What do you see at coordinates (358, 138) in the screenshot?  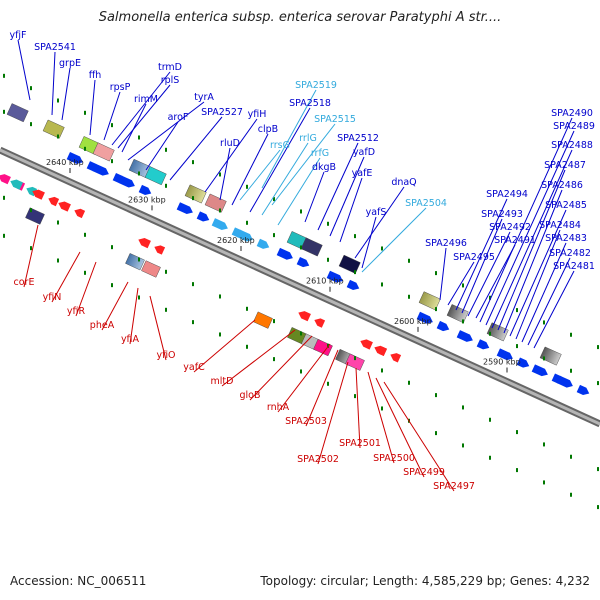 I see `forward-gene-label: SPA2512` at bounding box center [358, 138].